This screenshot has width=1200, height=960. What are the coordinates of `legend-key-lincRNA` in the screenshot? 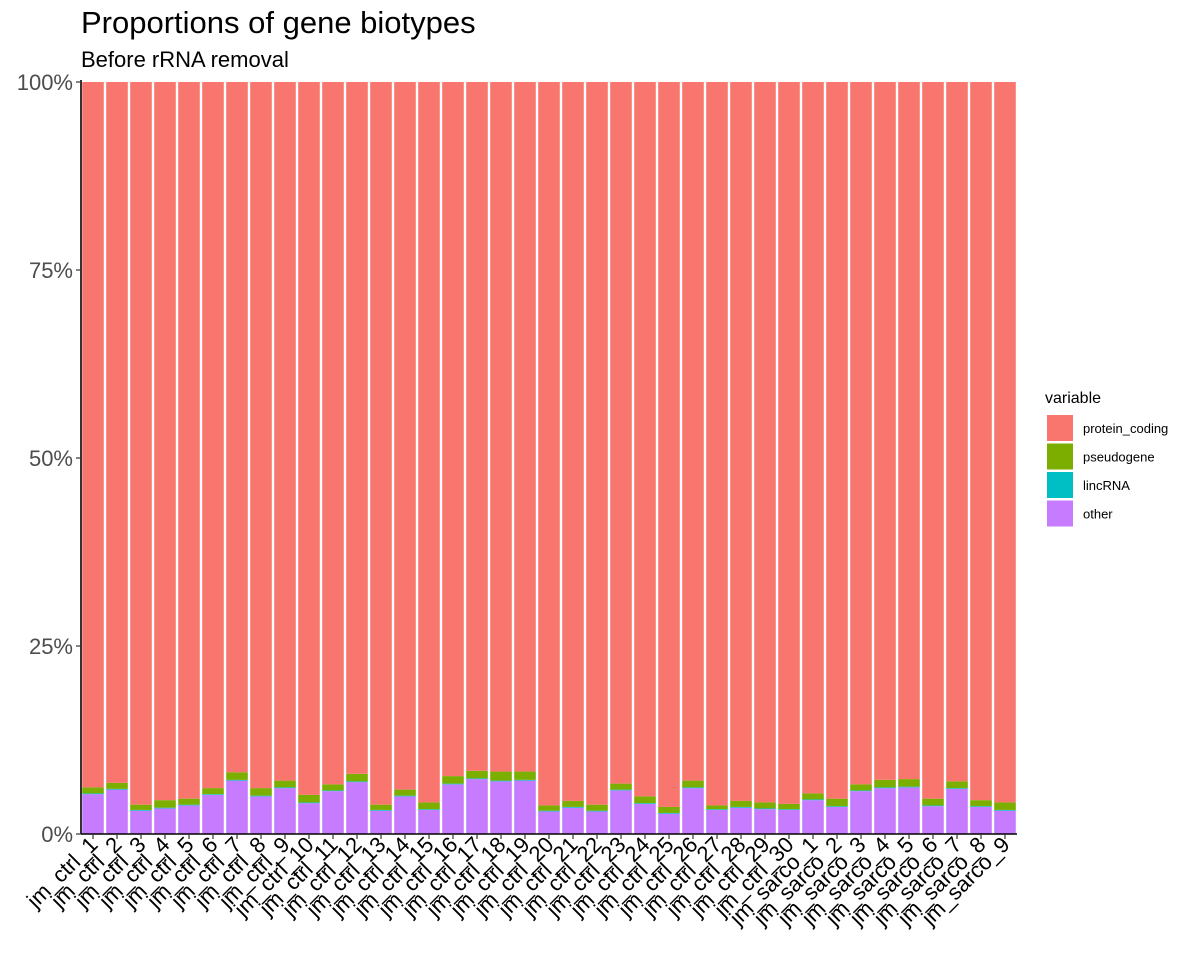 It's located at (1060, 485).